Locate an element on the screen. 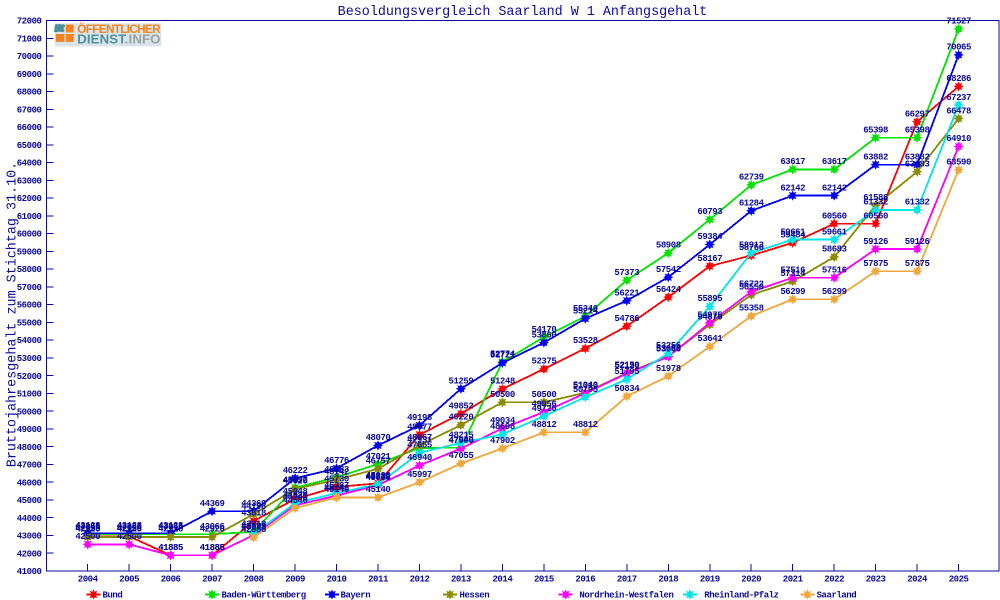 Image resolution: width=1000 pixels, height=600 pixels. svg-text: 66000 is located at coordinates (29, 128).